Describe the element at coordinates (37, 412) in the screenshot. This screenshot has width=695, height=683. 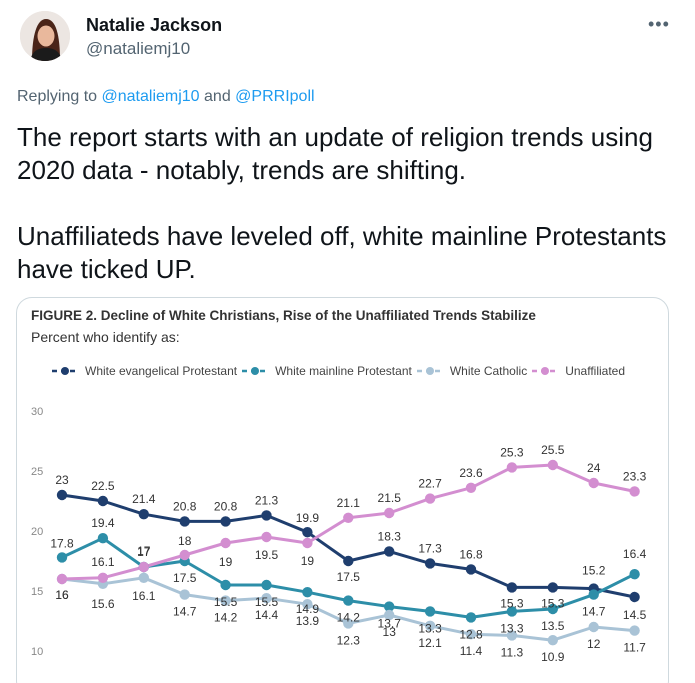
I see `y-tick-label: 30` at that location.